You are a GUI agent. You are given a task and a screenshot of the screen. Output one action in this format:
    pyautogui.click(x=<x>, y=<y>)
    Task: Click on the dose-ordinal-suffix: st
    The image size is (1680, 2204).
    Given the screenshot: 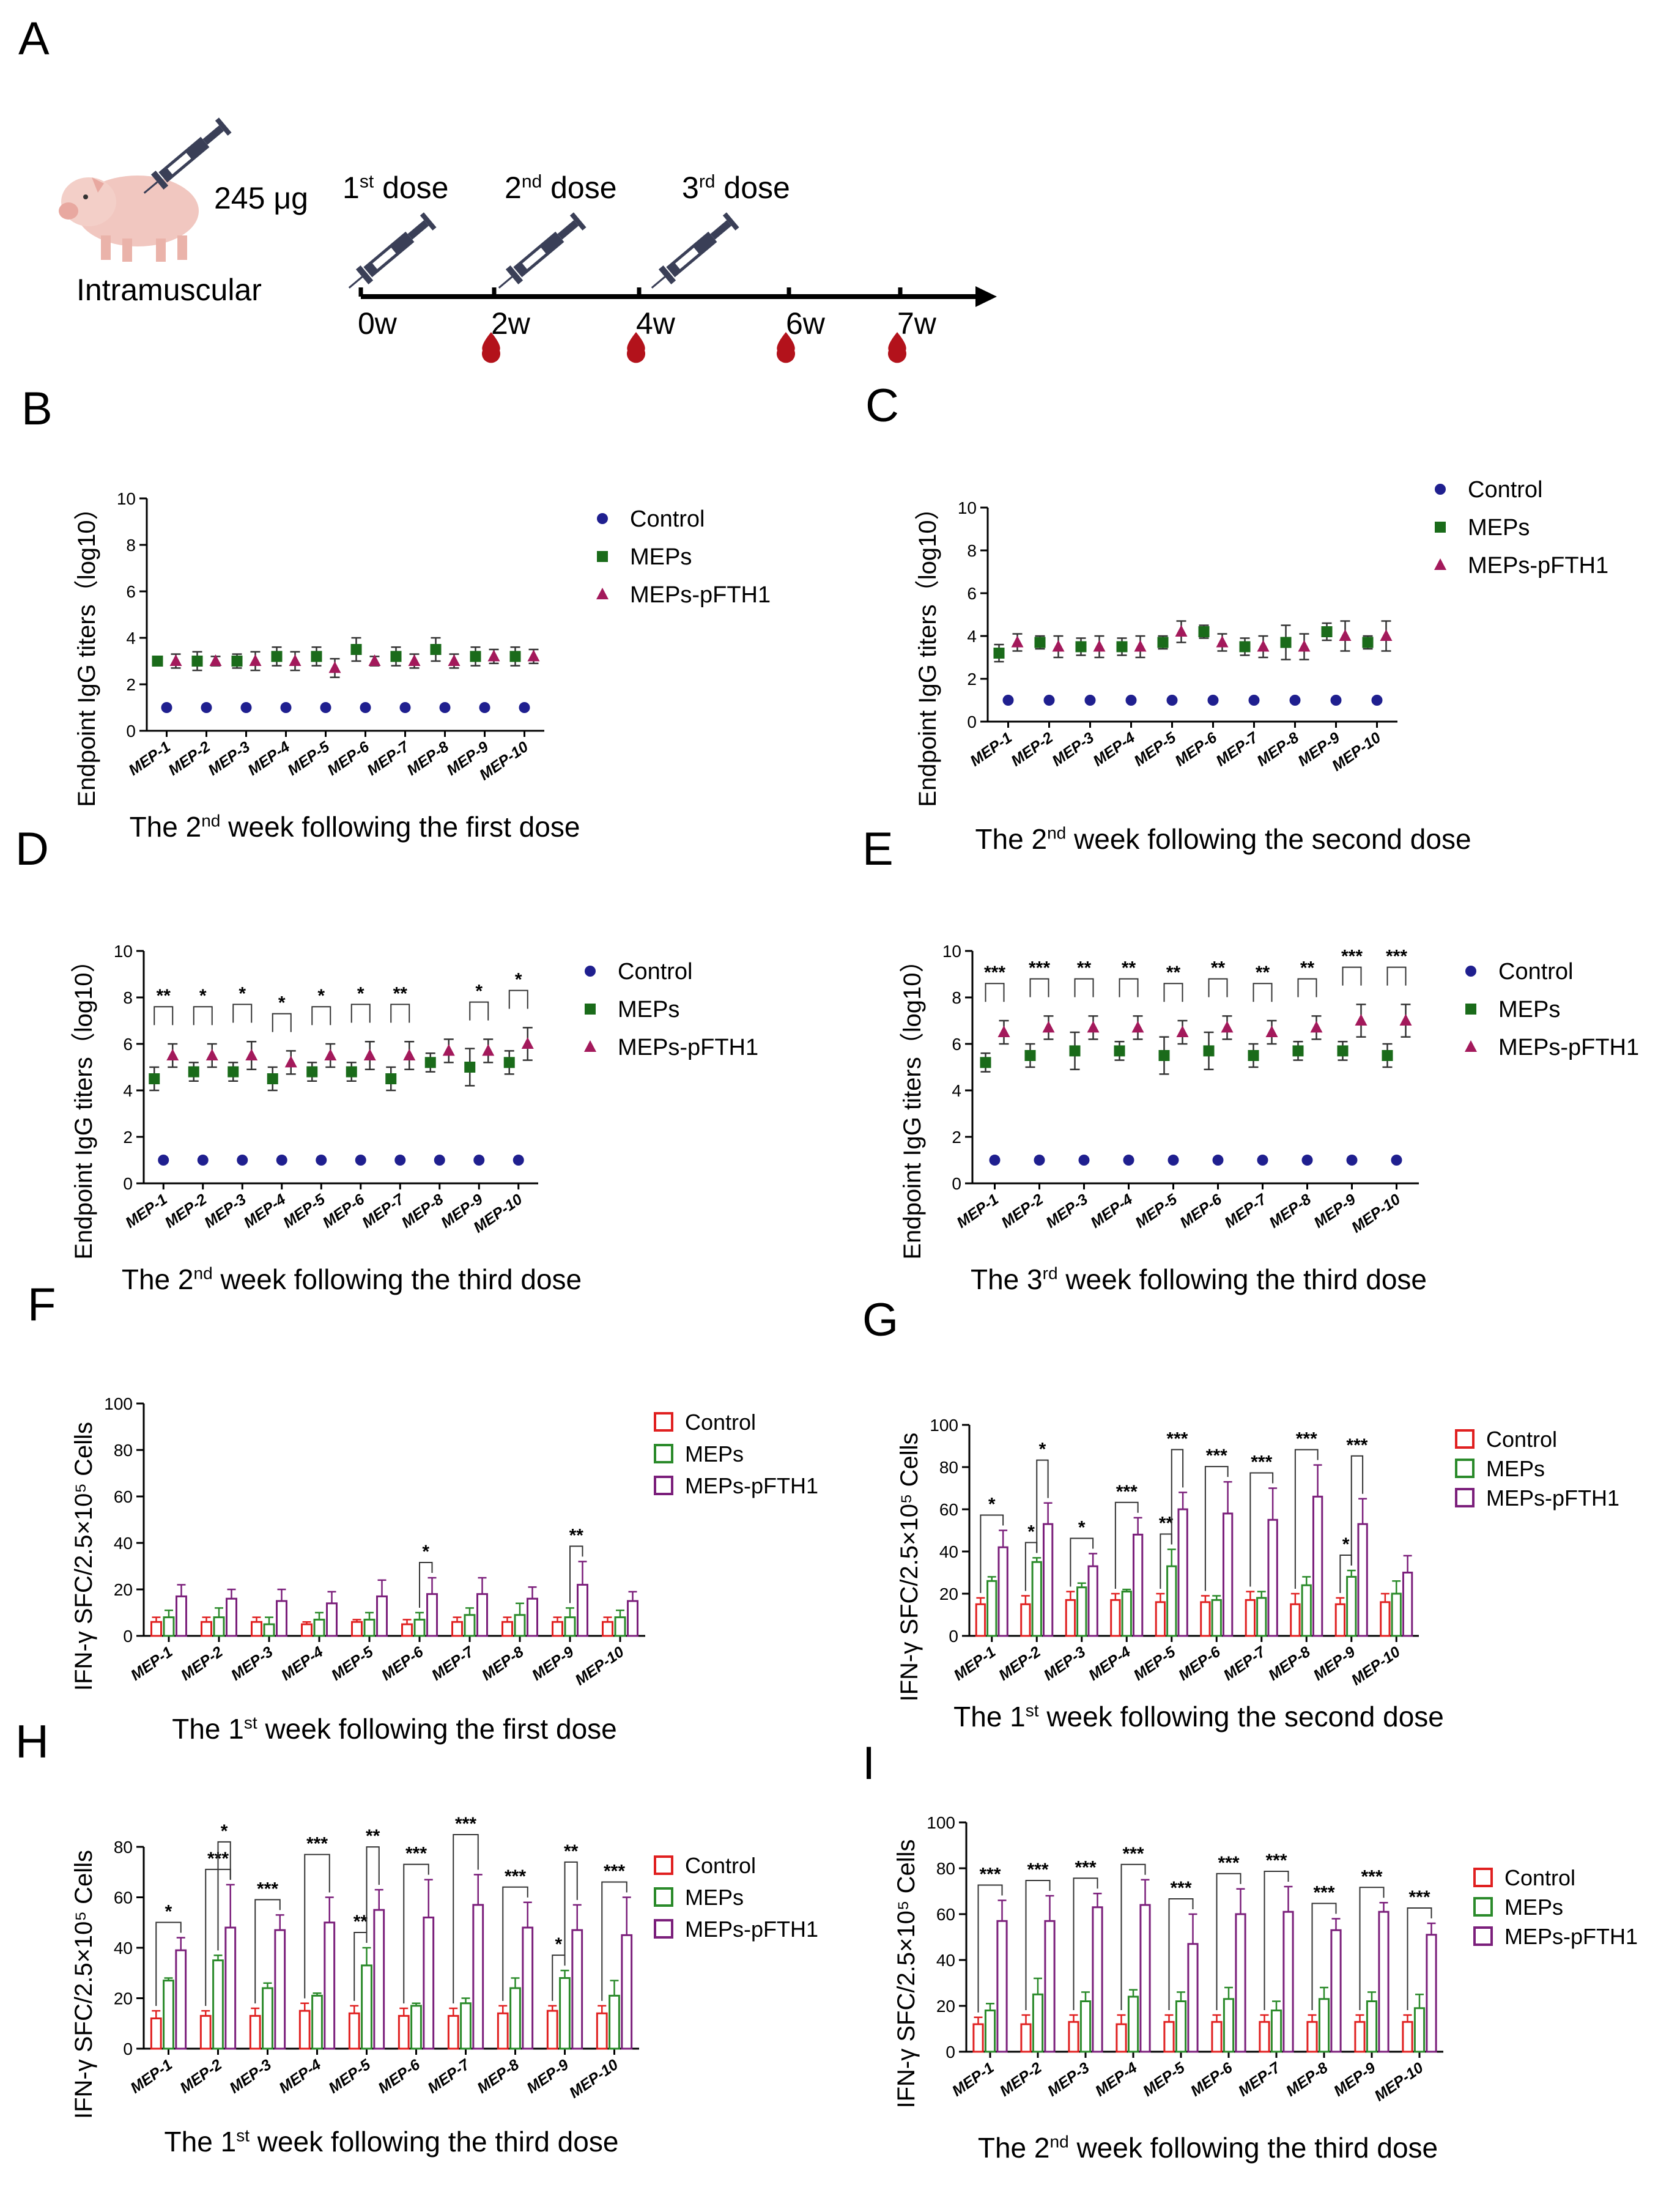 What is the action you would take?
    pyautogui.click(x=366, y=181)
    